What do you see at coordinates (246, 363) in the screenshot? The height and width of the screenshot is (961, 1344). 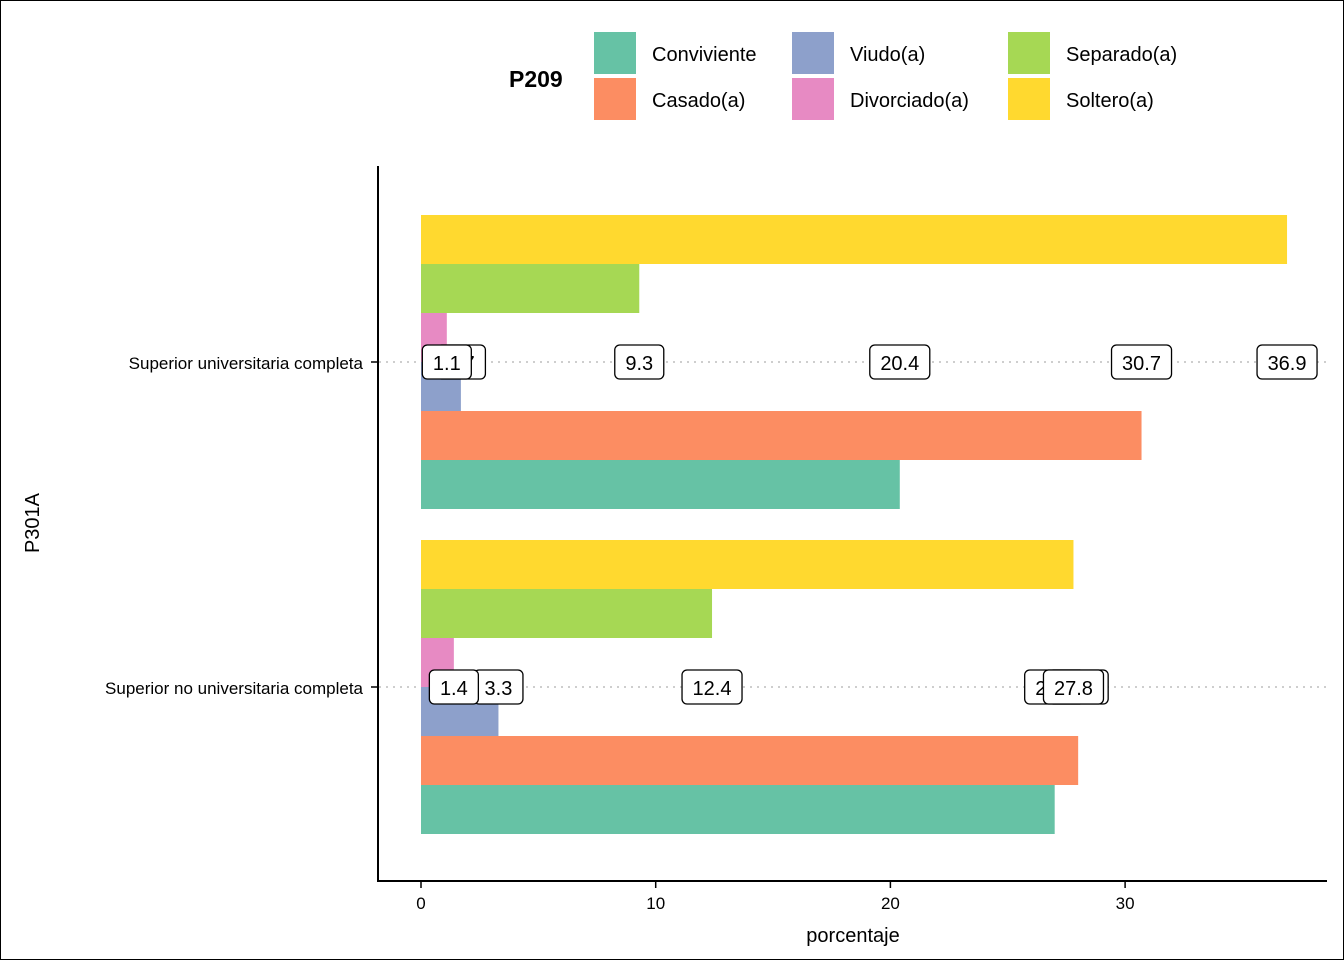 I see `y-tick-label: Superior universitaria completa` at bounding box center [246, 363].